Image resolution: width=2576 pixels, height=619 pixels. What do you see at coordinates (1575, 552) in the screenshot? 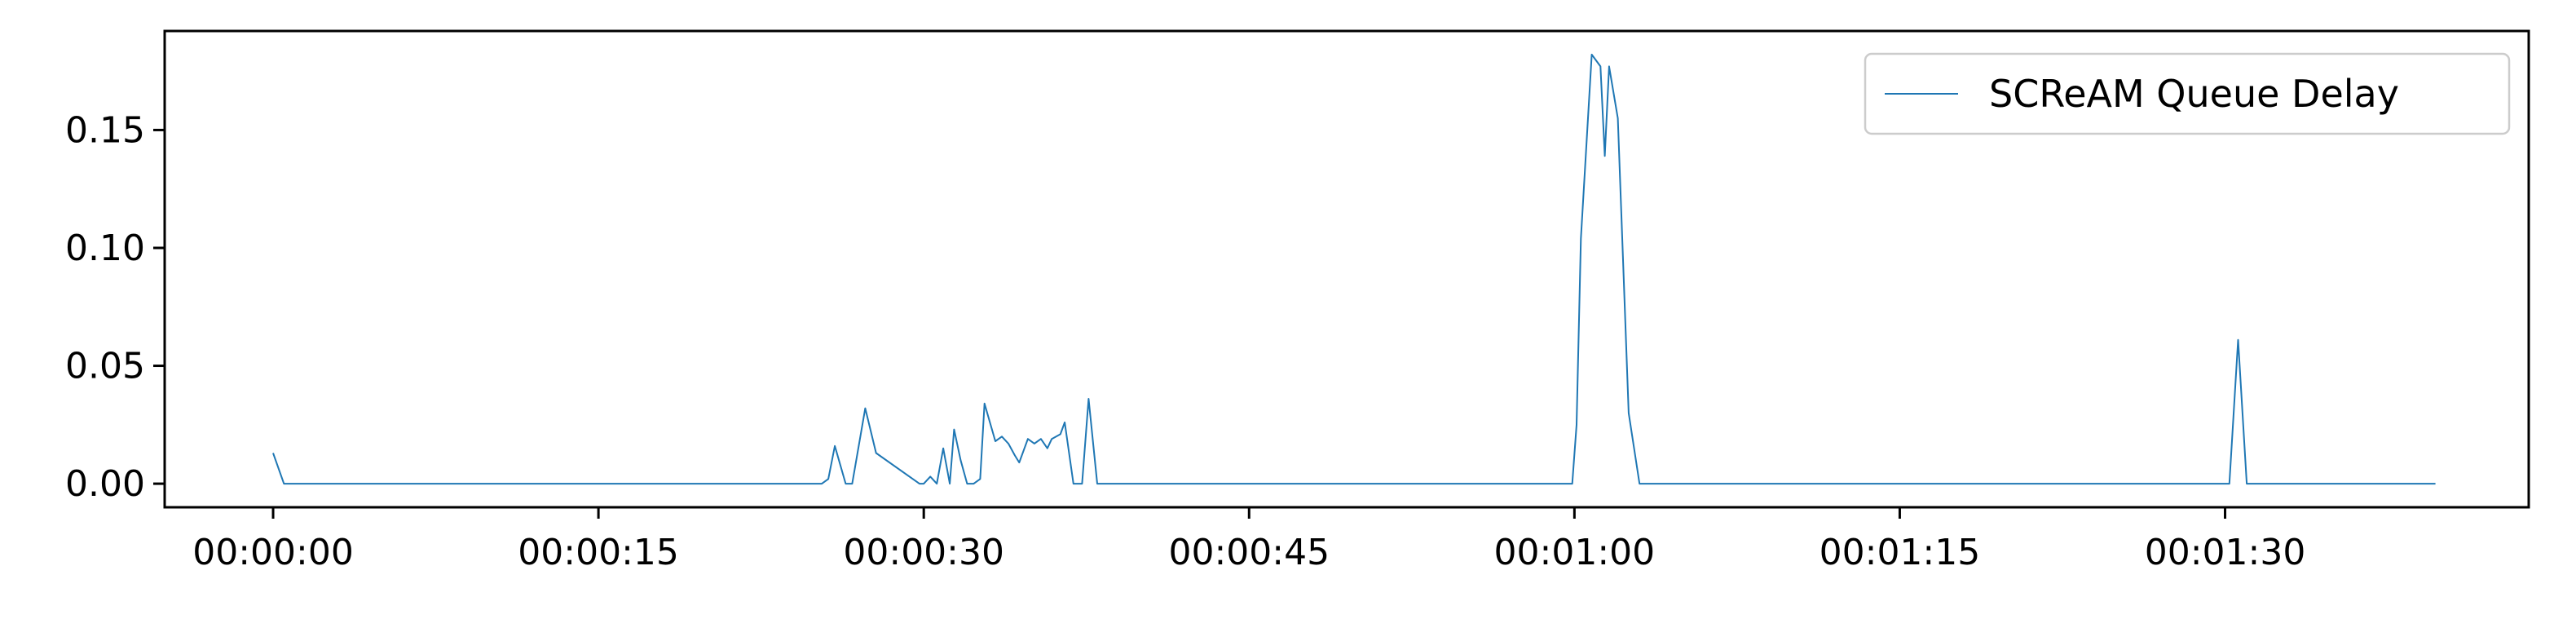
I see `x-tick-label: 00:01:00` at bounding box center [1575, 552].